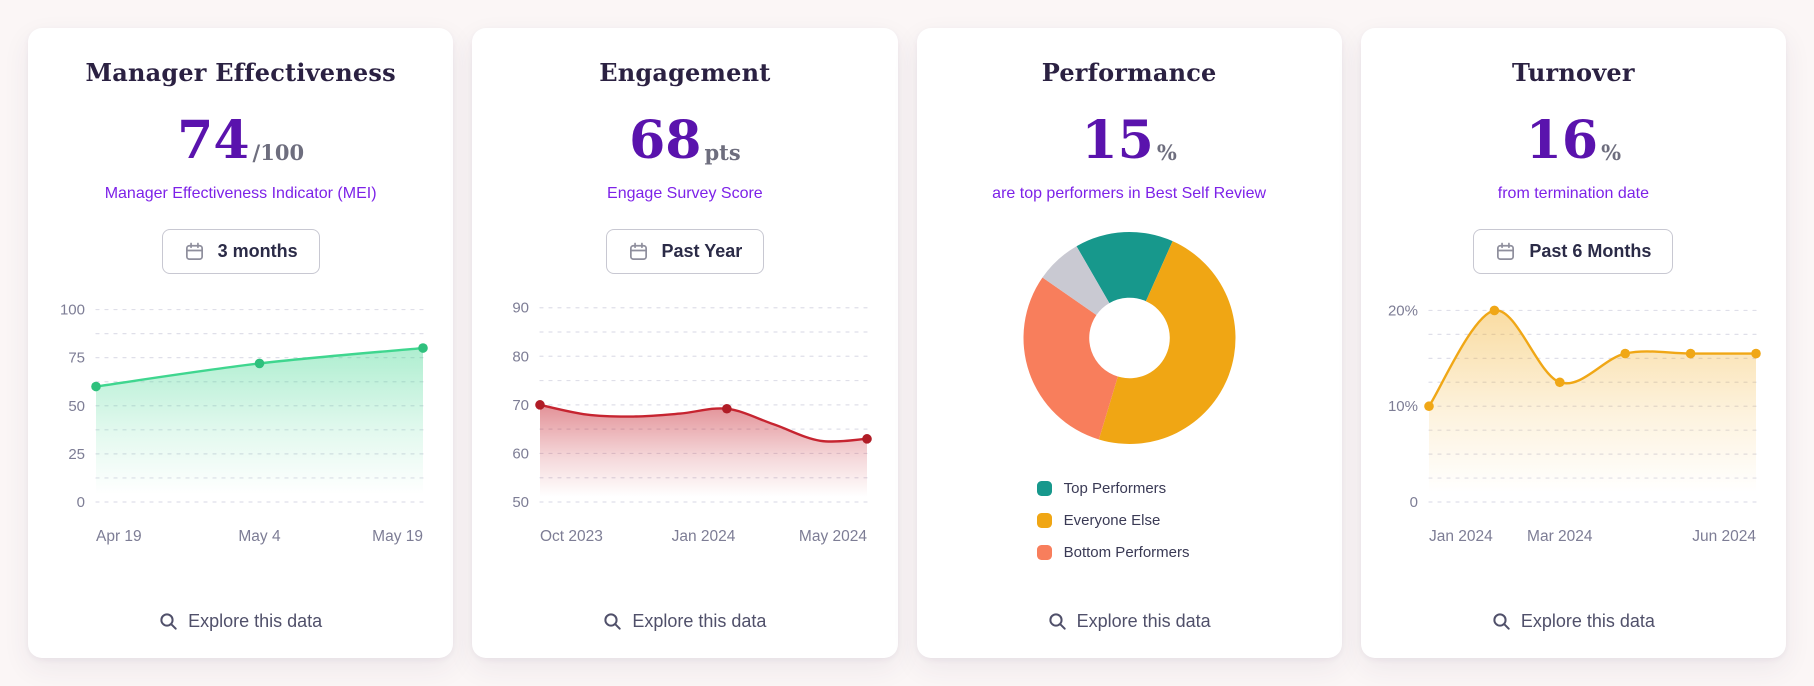  Describe the element at coordinates (833, 536) in the screenshot. I see `svg-text: May 2024` at that location.